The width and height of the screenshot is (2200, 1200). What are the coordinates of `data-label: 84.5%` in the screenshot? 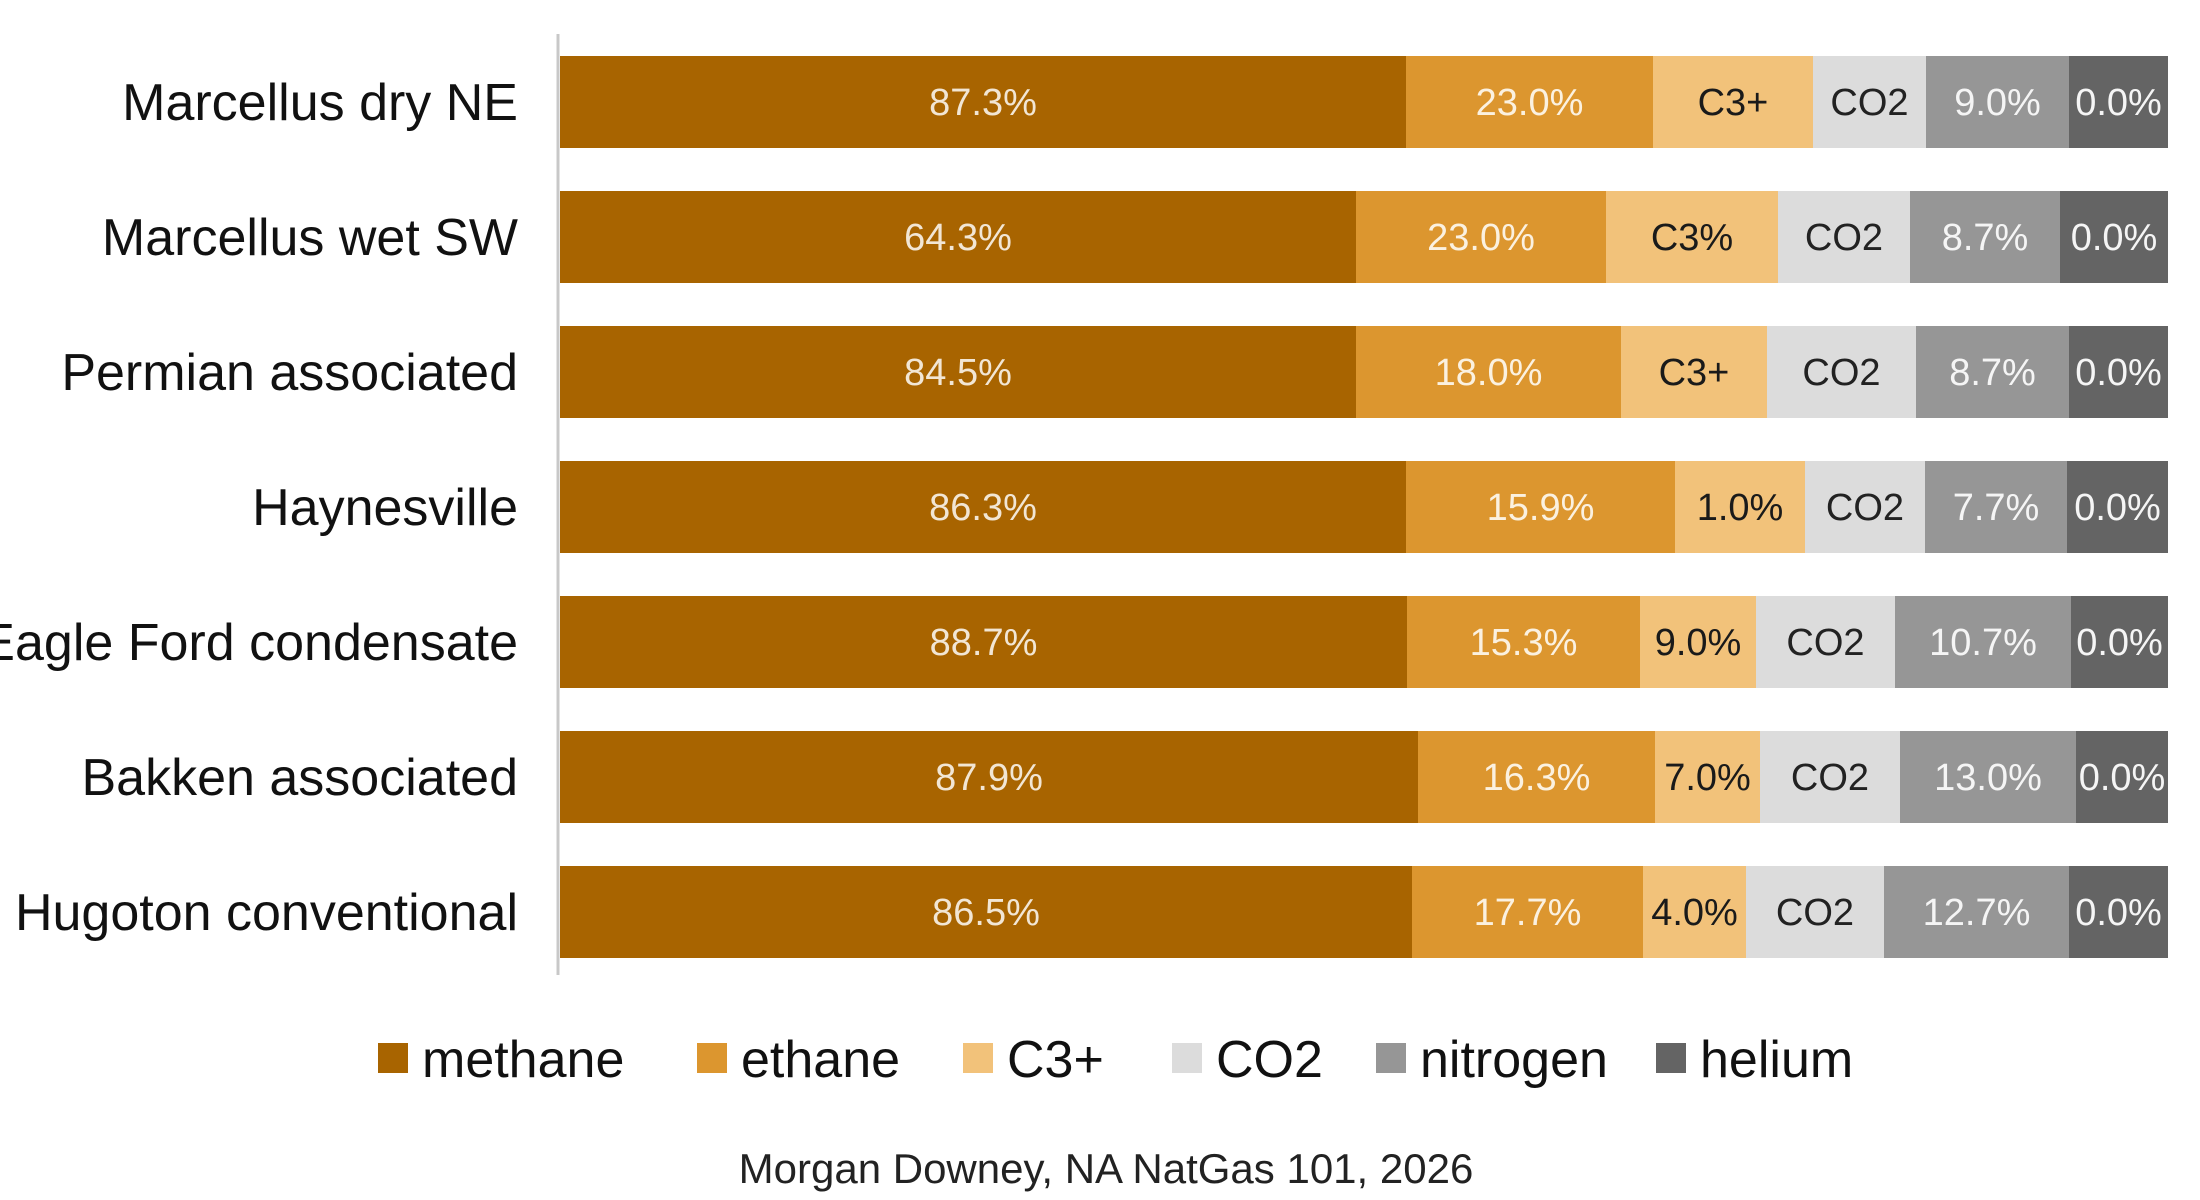 It's located at (958, 373).